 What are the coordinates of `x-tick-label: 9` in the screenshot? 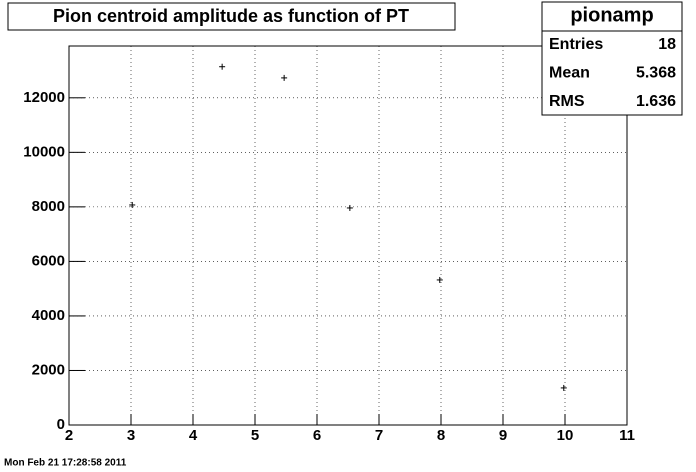 It's located at (503, 435).